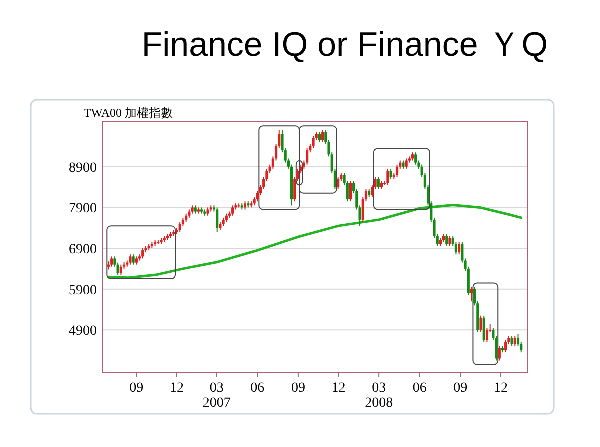 Image resolution: width=600 pixels, height=447 pixels. Describe the element at coordinates (216, 396) in the screenshot. I see `x-tick-label: 03 2007` at that location.